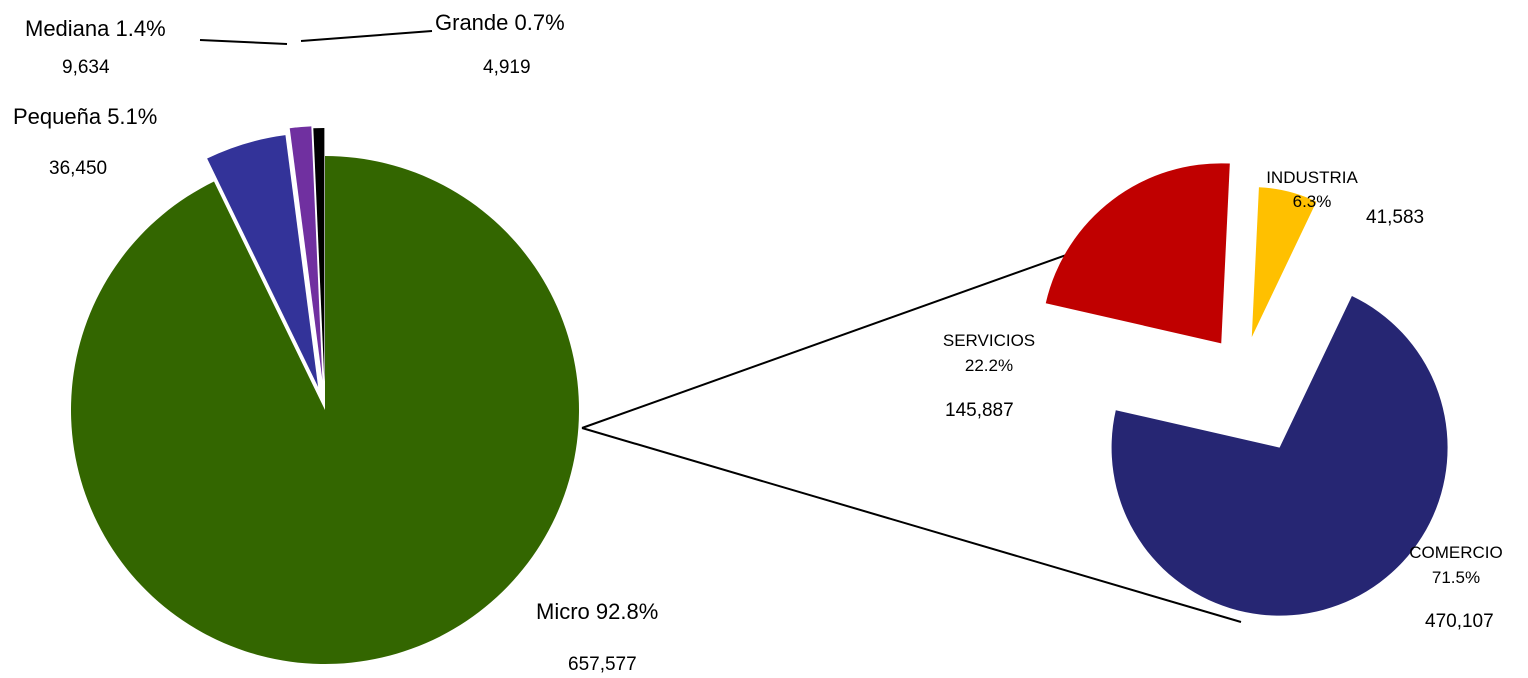  Describe the element at coordinates (911, 525) in the screenshot. I see `connector-line-bottom` at that location.